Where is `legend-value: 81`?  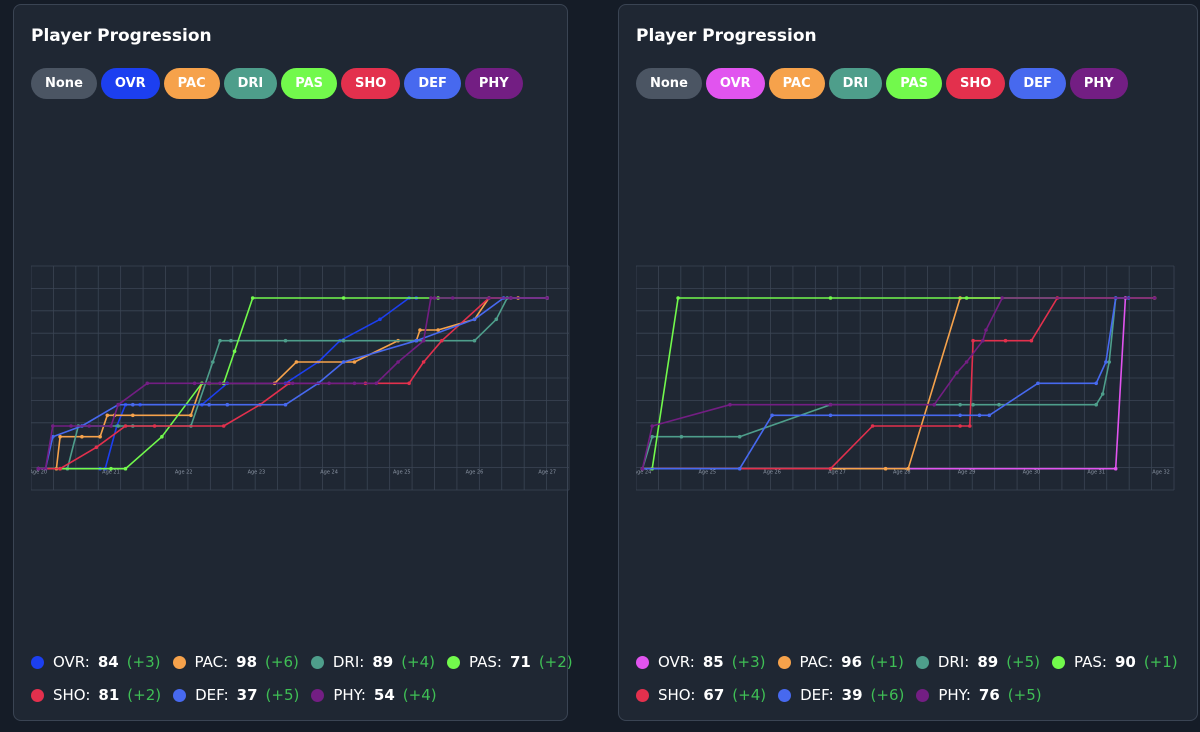
legend-value: 81 is located at coordinates (109, 695).